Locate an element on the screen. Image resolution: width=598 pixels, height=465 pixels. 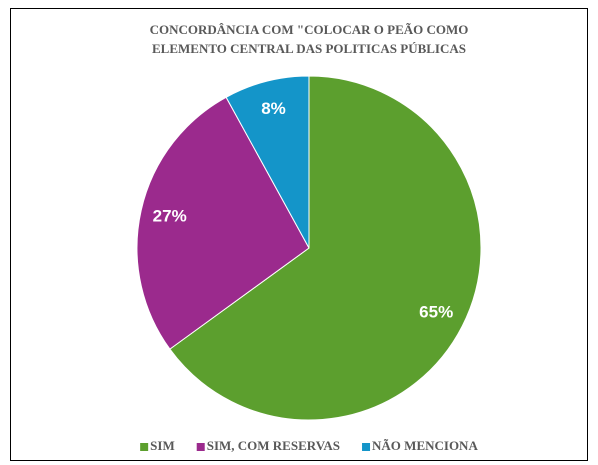
chart-title: ELEMENTO CENTRAL DAS POLITICAS PÚBLICAS is located at coordinates (309, 48).